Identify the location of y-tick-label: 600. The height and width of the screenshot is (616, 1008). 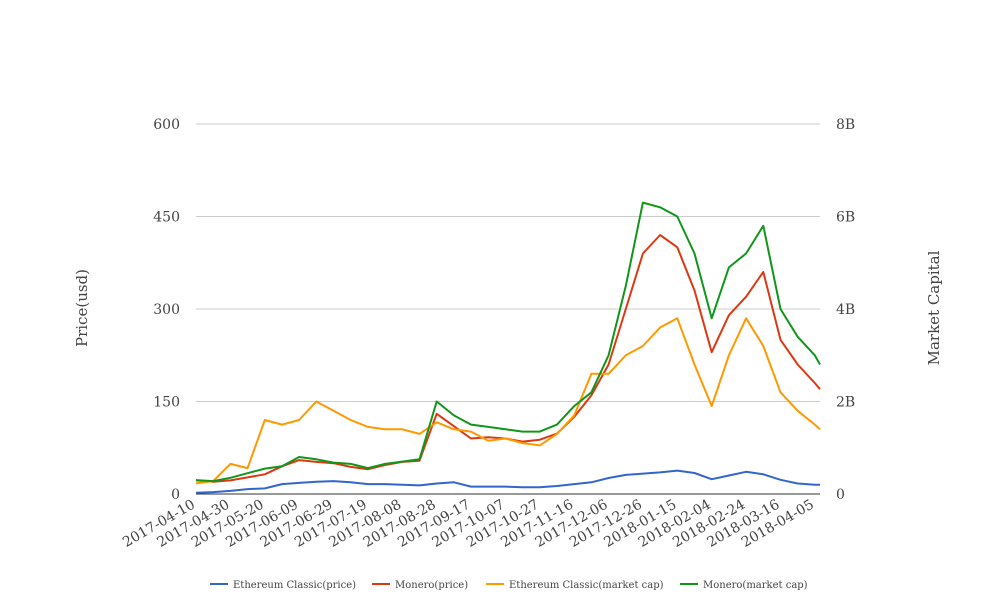
(166, 125).